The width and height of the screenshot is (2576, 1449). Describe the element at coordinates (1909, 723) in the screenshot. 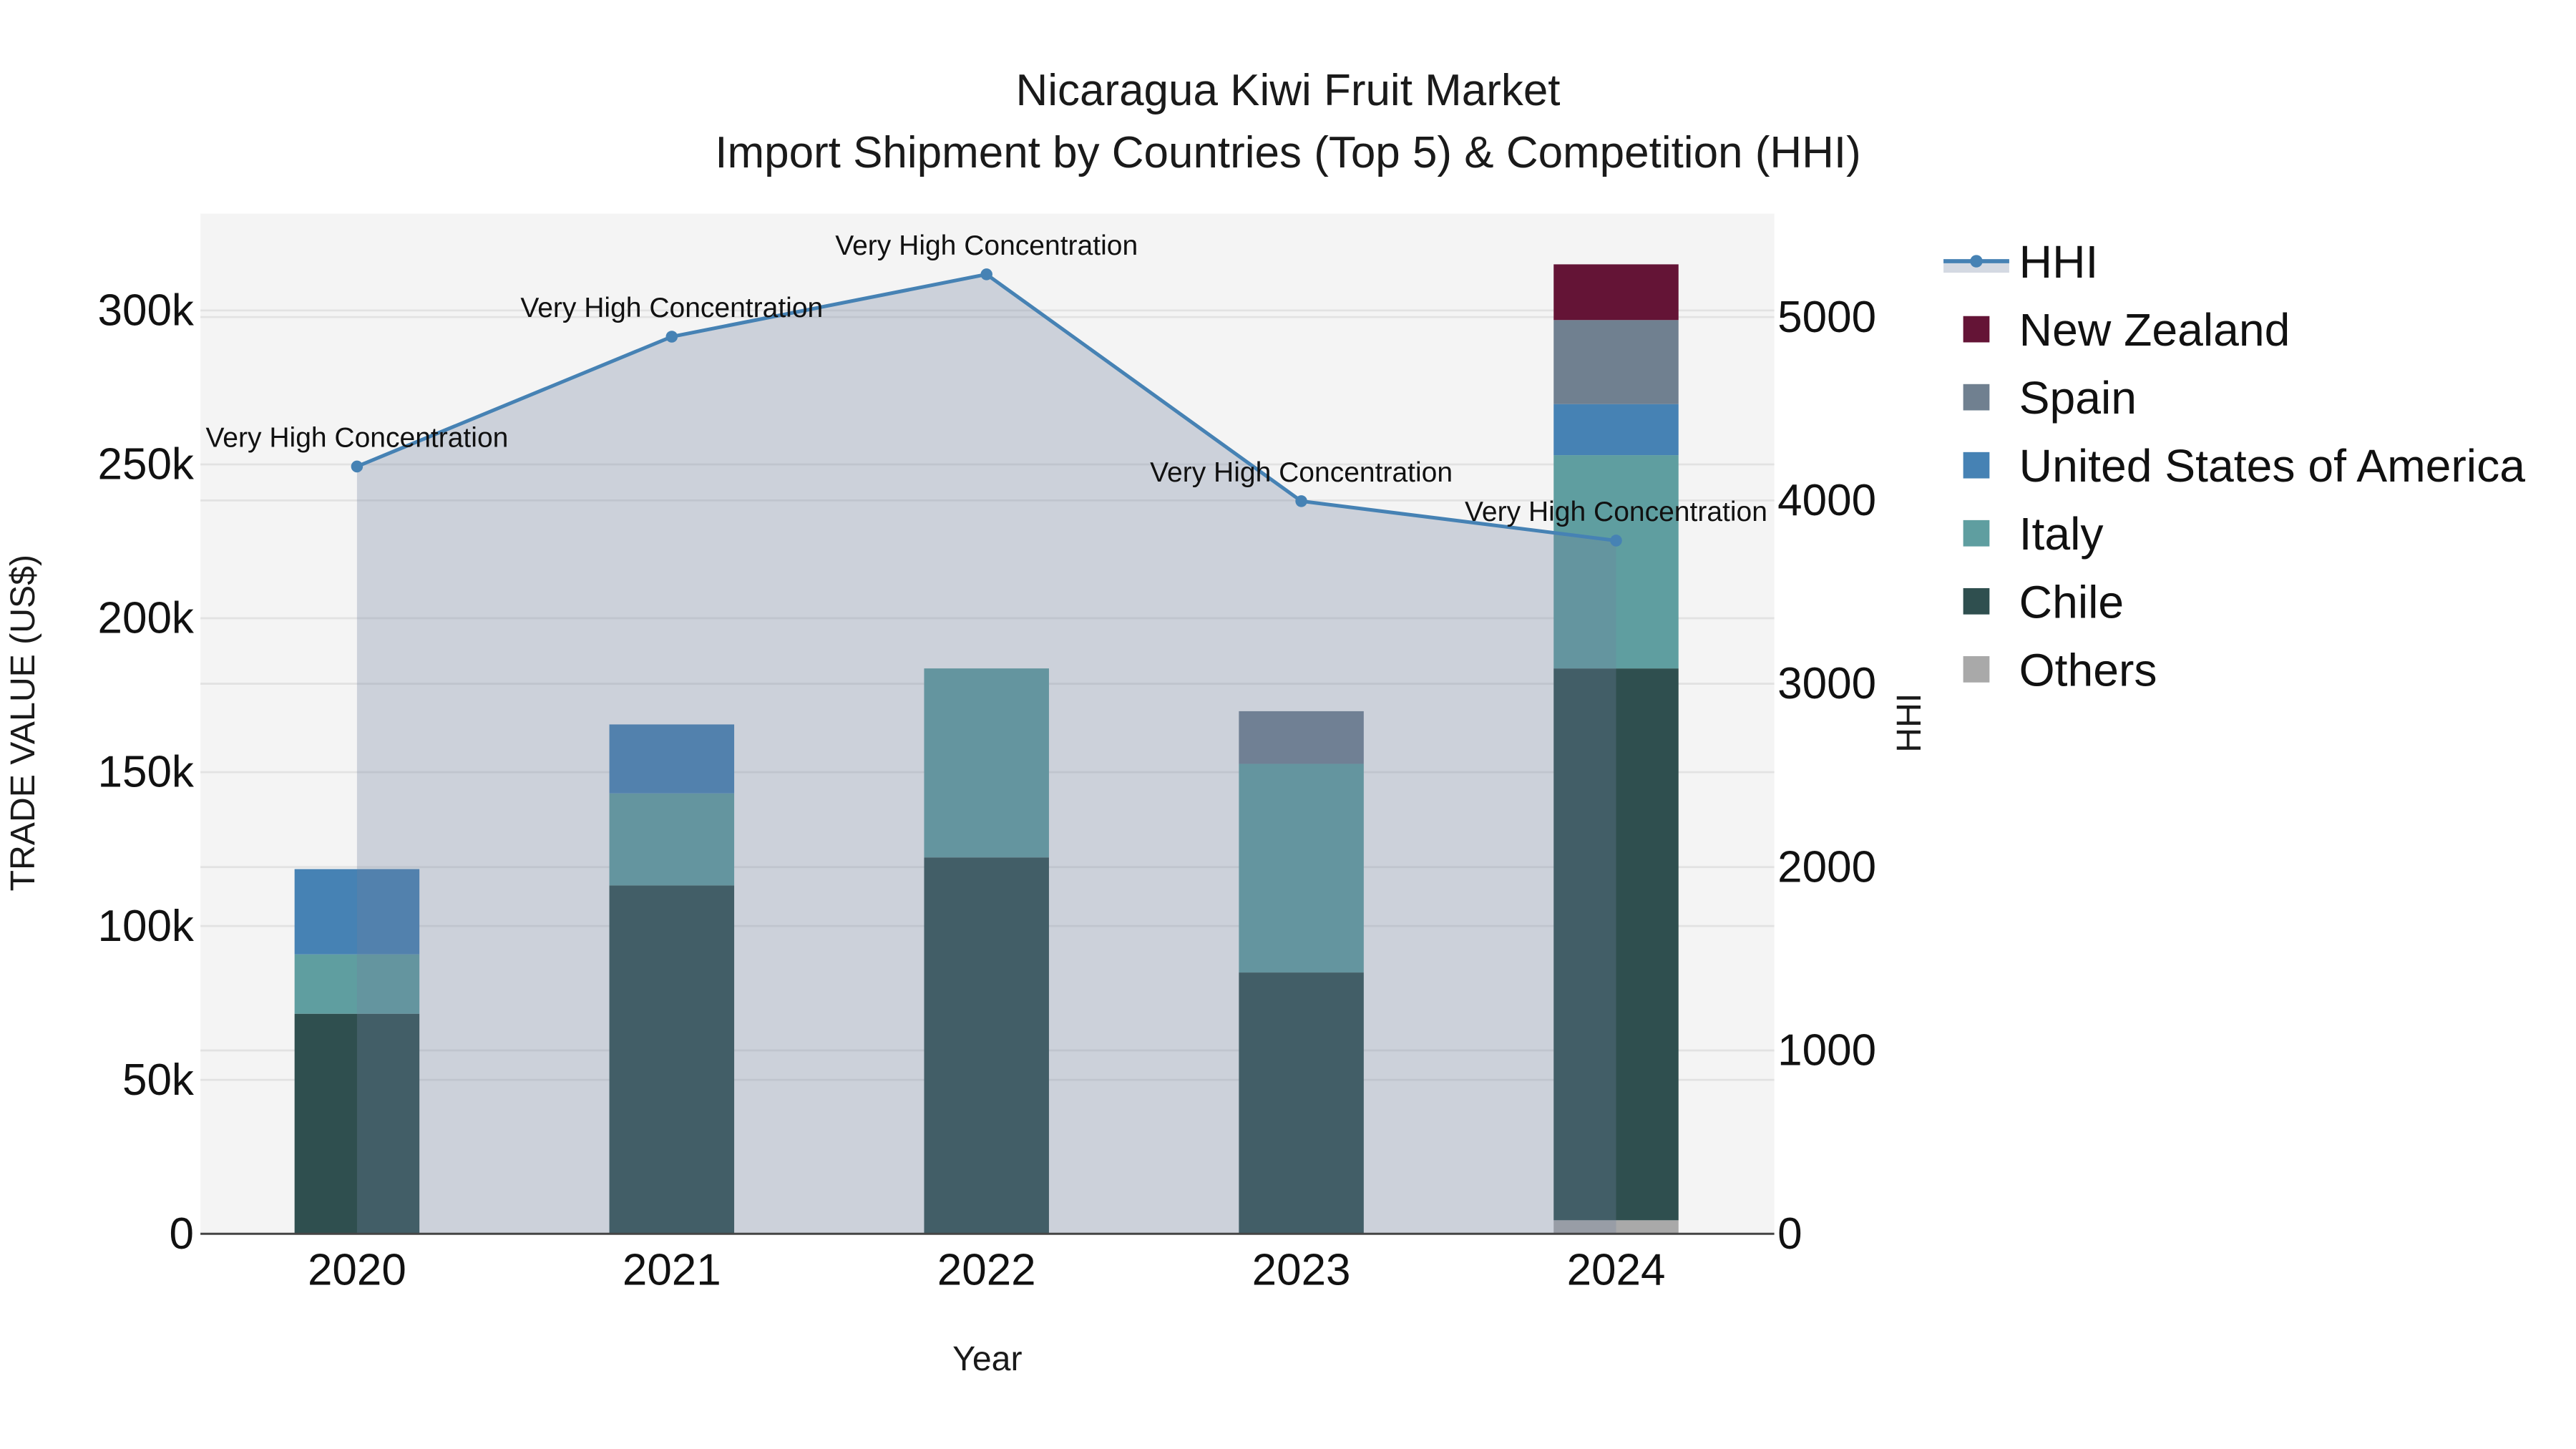

I see `y2-axis-title: HHI` at that location.